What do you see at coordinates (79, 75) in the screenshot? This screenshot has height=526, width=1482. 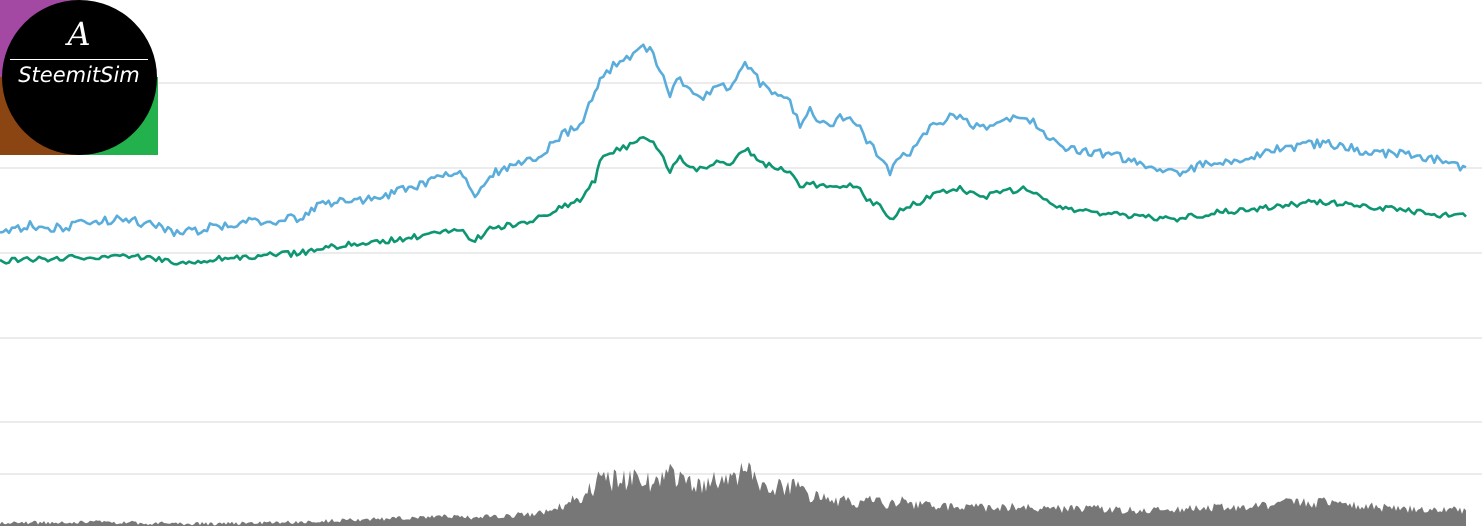 I see `logo-name: SteemitSim` at bounding box center [79, 75].